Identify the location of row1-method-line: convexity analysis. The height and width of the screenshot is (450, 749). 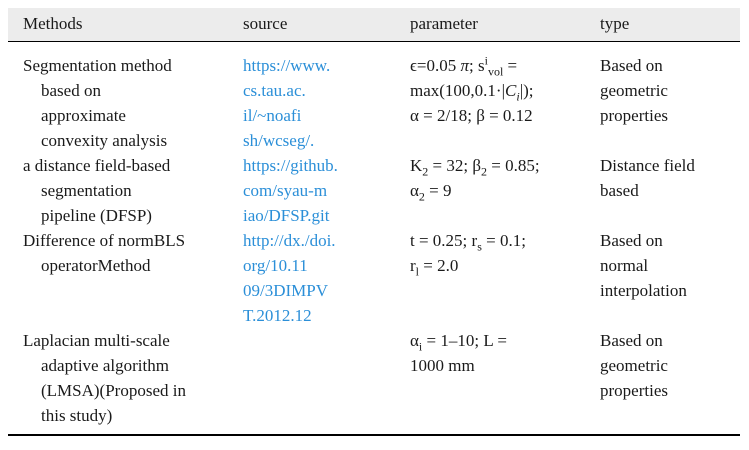
(104, 140).